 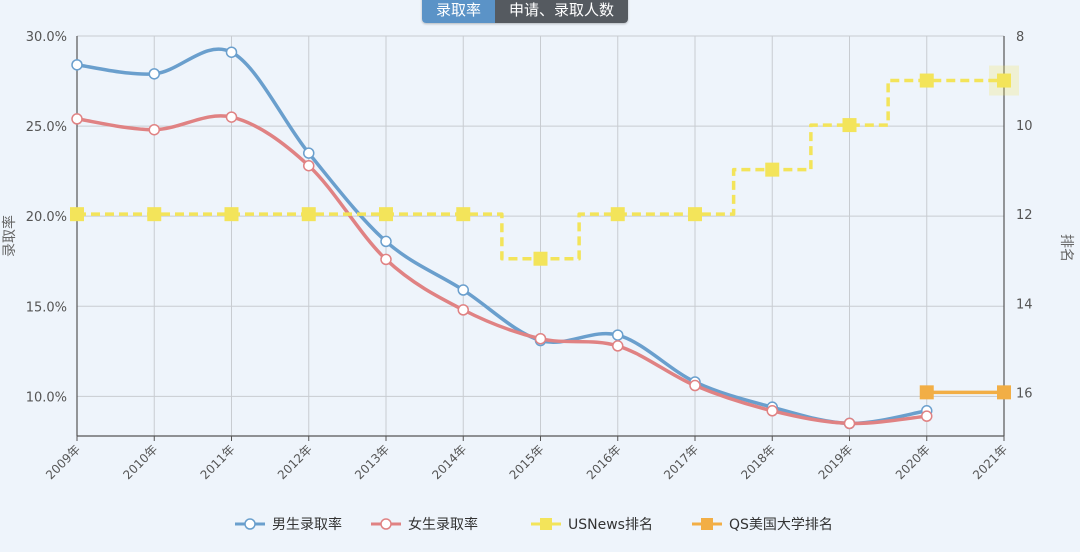 I want to click on x-tick-label: 2018年, so click(x=758, y=462).